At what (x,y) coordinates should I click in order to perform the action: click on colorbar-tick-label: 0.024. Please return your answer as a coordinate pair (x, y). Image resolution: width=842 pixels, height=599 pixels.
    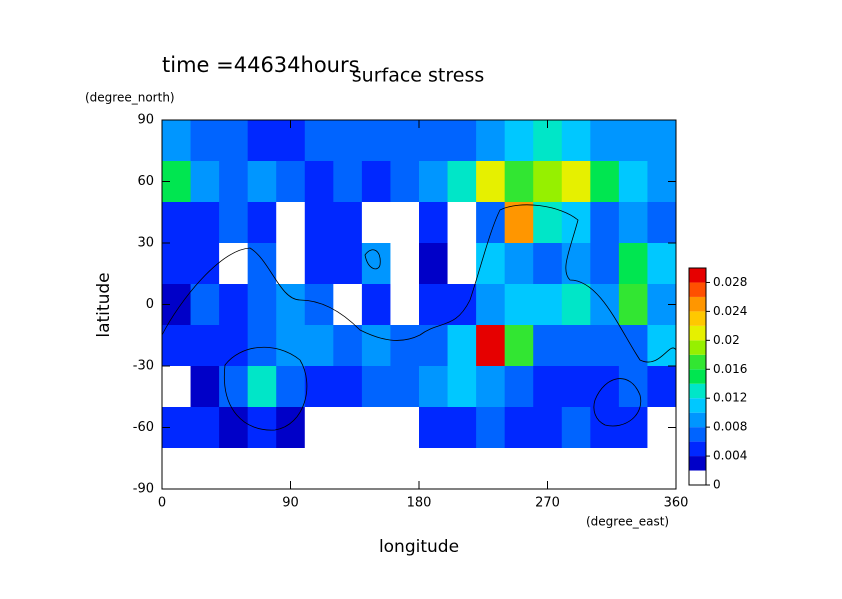
    Looking at the image, I should click on (730, 311).